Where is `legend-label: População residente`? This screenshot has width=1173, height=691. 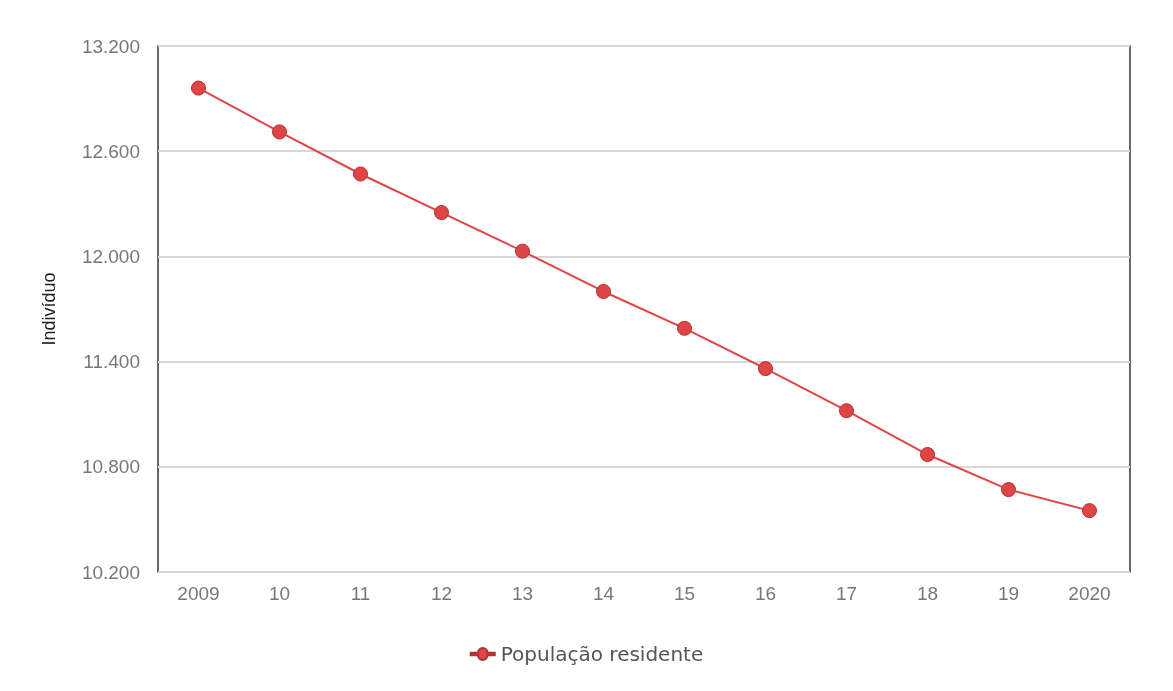 legend-label: População residente is located at coordinates (602, 654).